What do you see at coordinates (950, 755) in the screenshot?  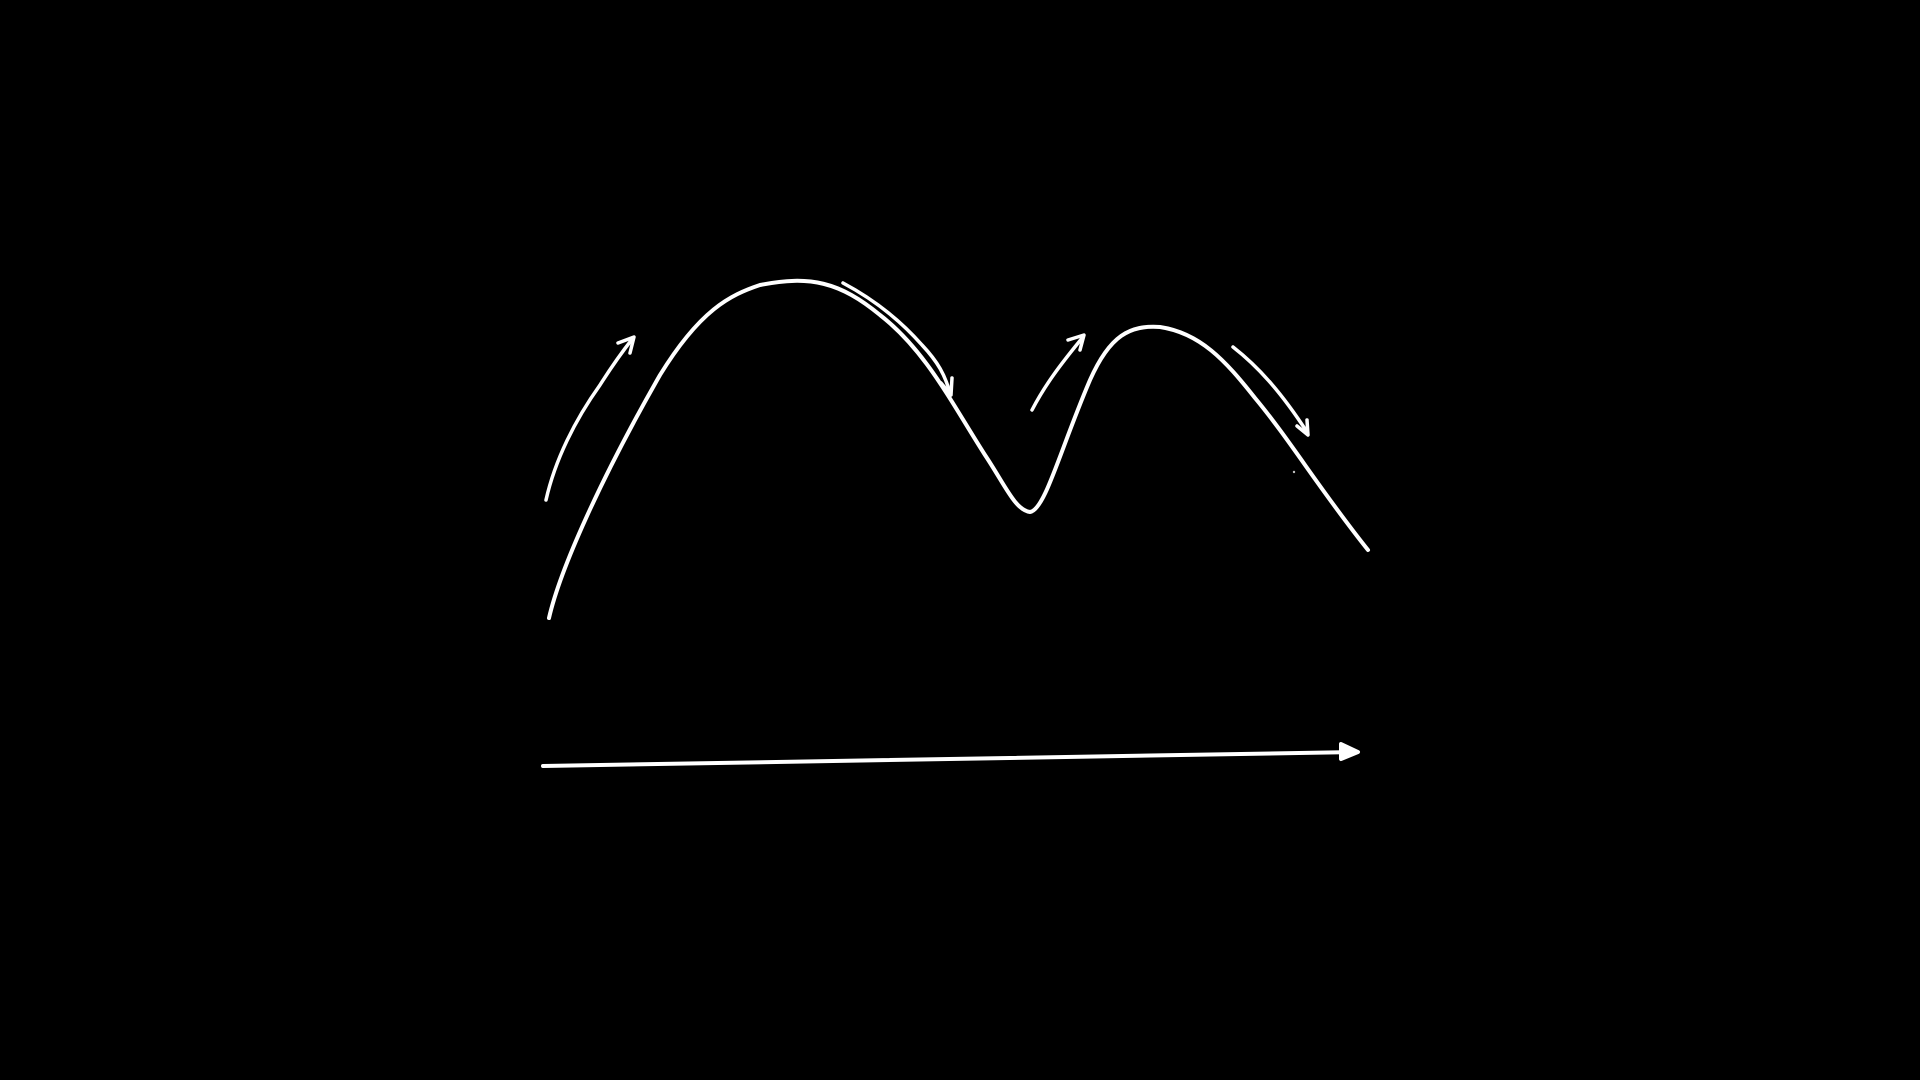 I see `horizontal-axis-arrow` at bounding box center [950, 755].